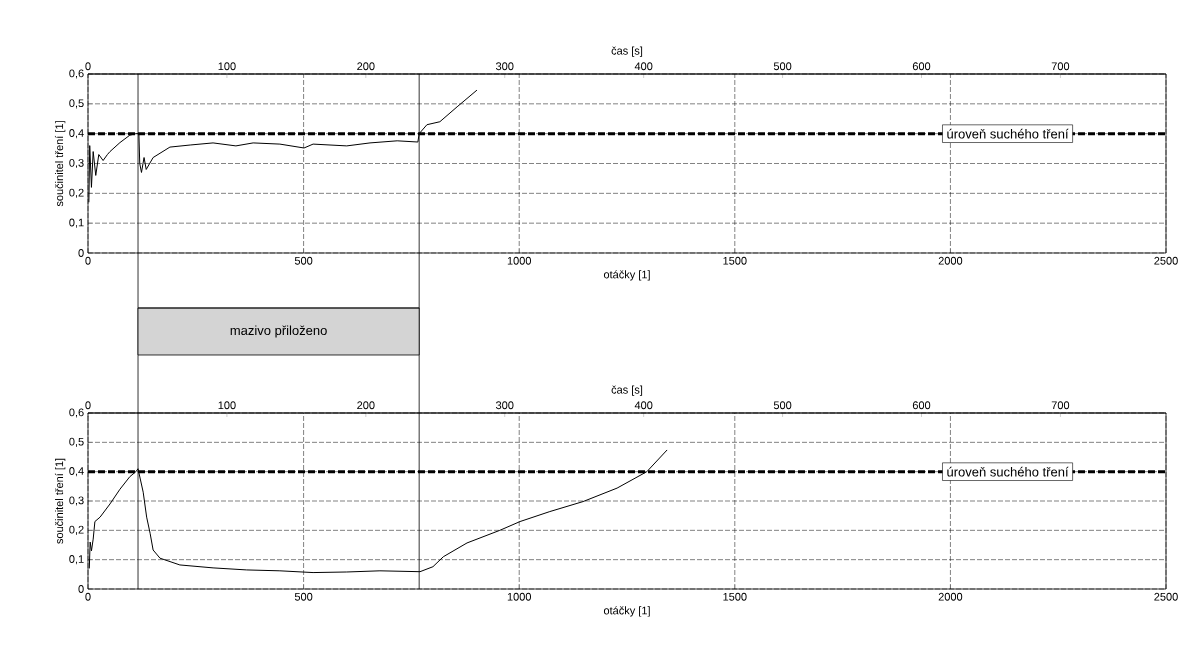 The image size is (1199, 660). I want to click on text: mazivo přiloženo, so click(278, 331).